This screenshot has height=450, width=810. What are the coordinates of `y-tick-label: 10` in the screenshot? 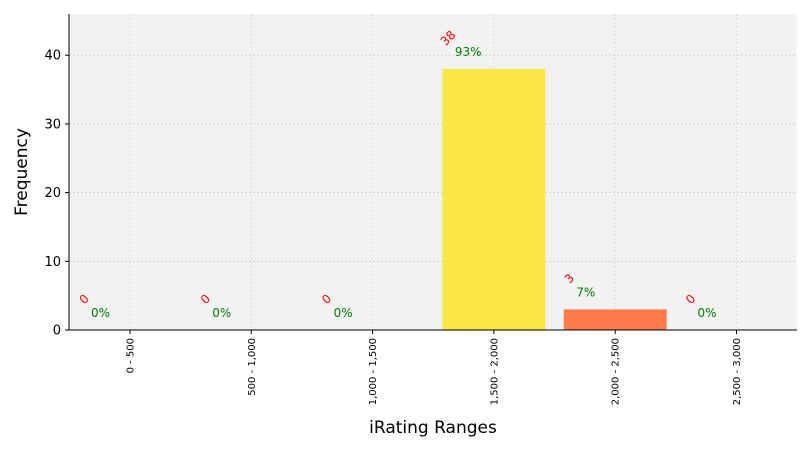 It's located at (52, 262).